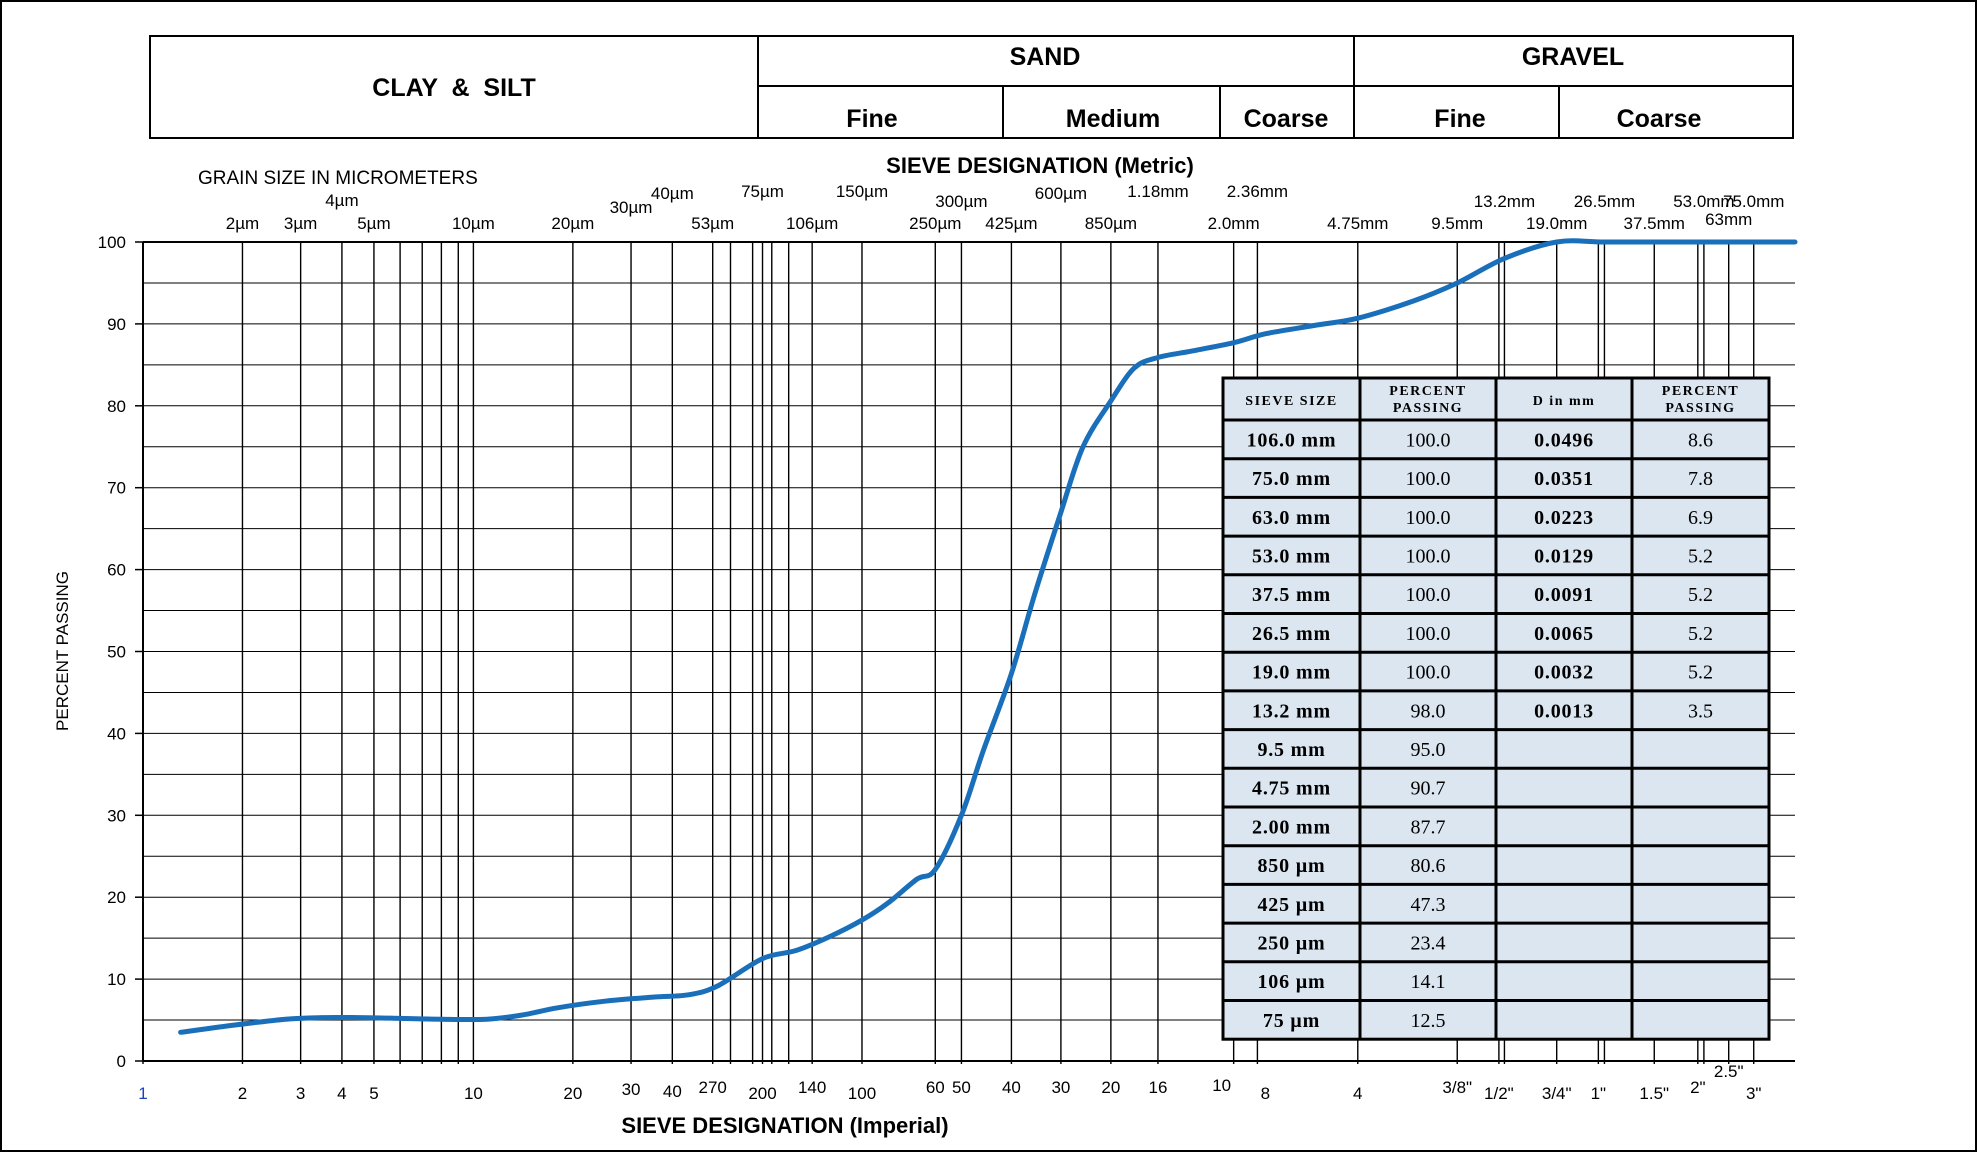  Describe the element at coordinates (1573, 57) in the screenshot. I see `gravel-label: GRAVEL` at that location.